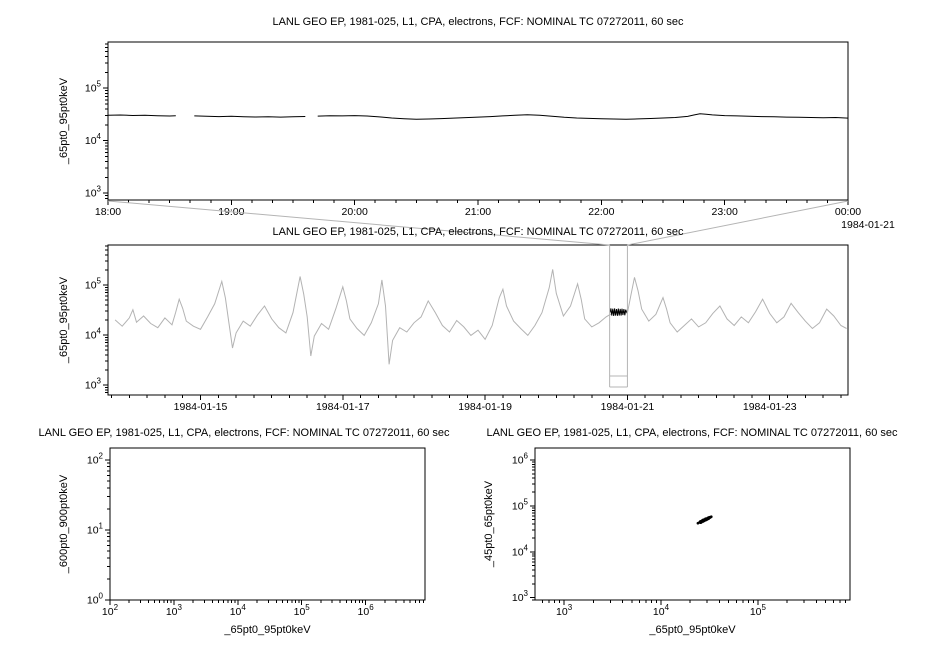 This screenshot has width=926, height=647. Describe the element at coordinates (485, 407) in the screenshot. I see `svg-text: 1984-01-19` at that location.